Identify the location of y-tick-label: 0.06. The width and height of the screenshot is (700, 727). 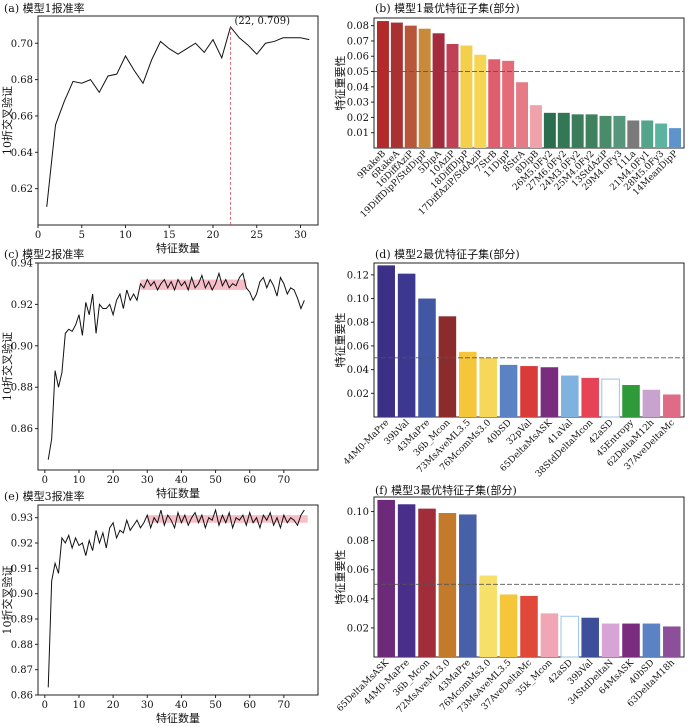
(358, 346).